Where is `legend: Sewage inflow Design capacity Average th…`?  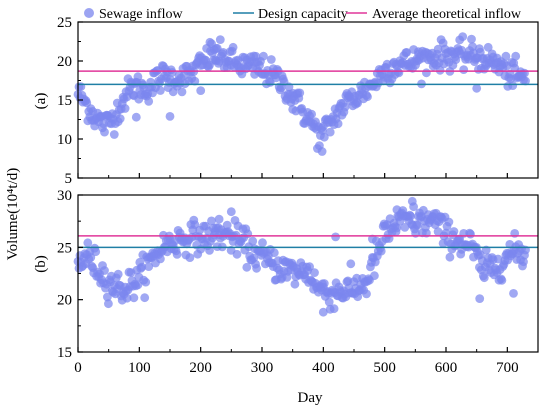 legend: Sewage inflow Design capacity Average th… is located at coordinates (303, 14).